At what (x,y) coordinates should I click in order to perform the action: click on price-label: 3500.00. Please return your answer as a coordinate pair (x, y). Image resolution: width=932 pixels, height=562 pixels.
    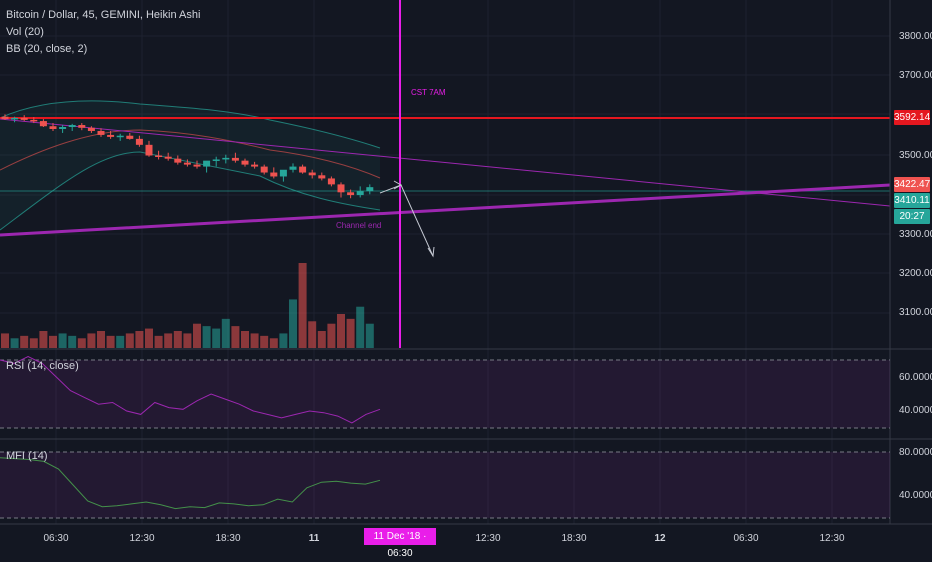
    Looking at the image, I should click on (915, 155).